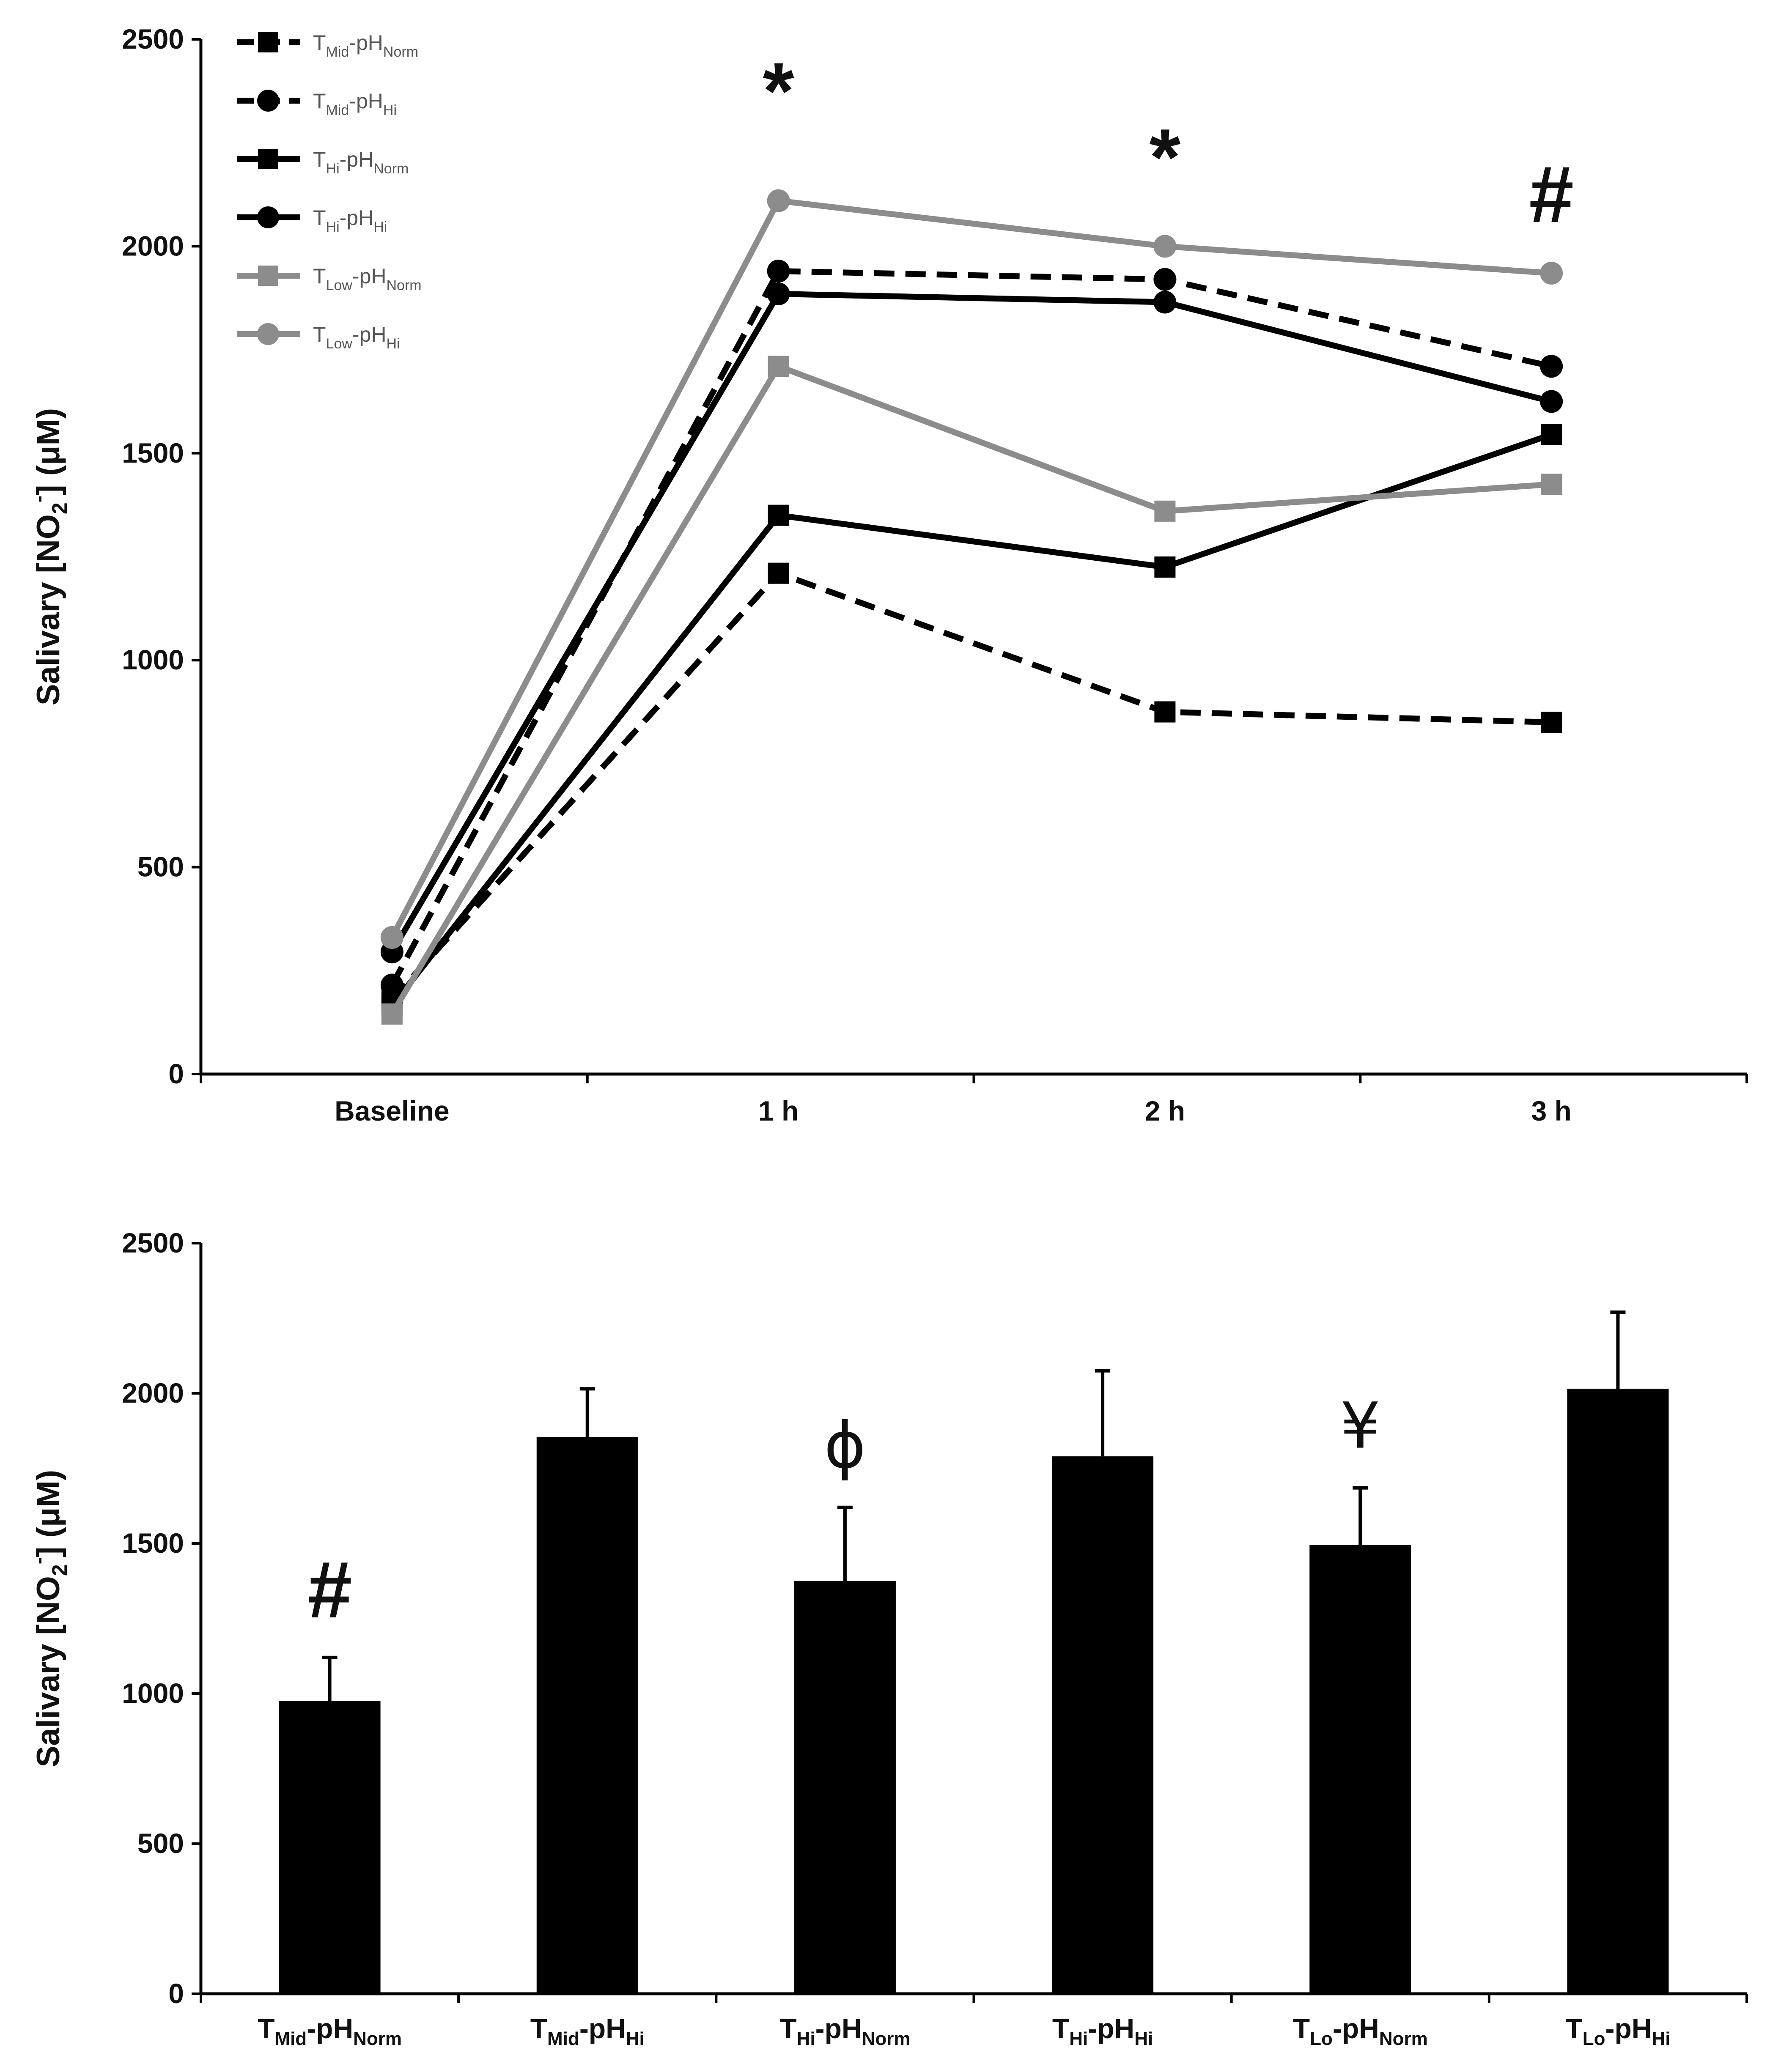 Image resolution: width=1781 pixels, height=2072 pixels. I want to click on legend-label: TMid-pHHi, so click(355, 103).